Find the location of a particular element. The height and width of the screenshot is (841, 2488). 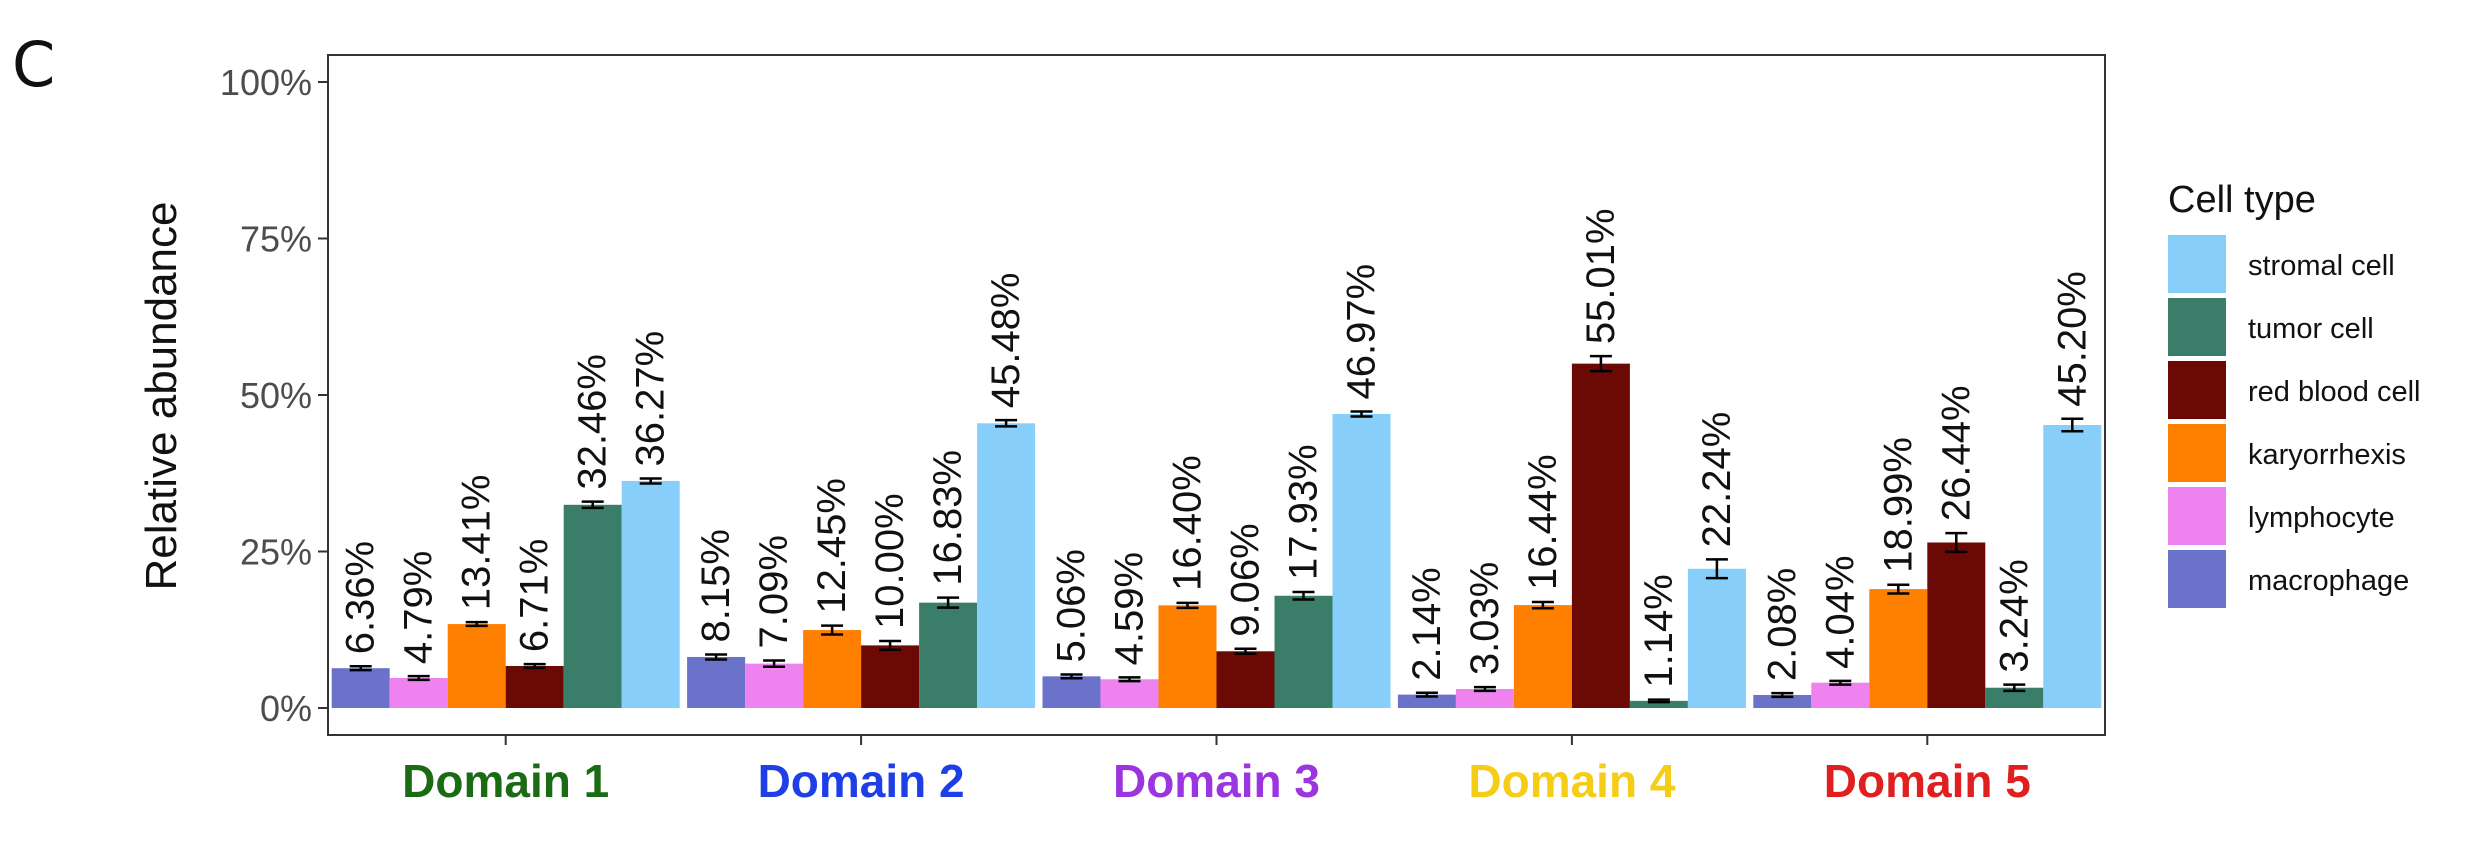

data-label: 4.79% is located at coordinates (419, 607).